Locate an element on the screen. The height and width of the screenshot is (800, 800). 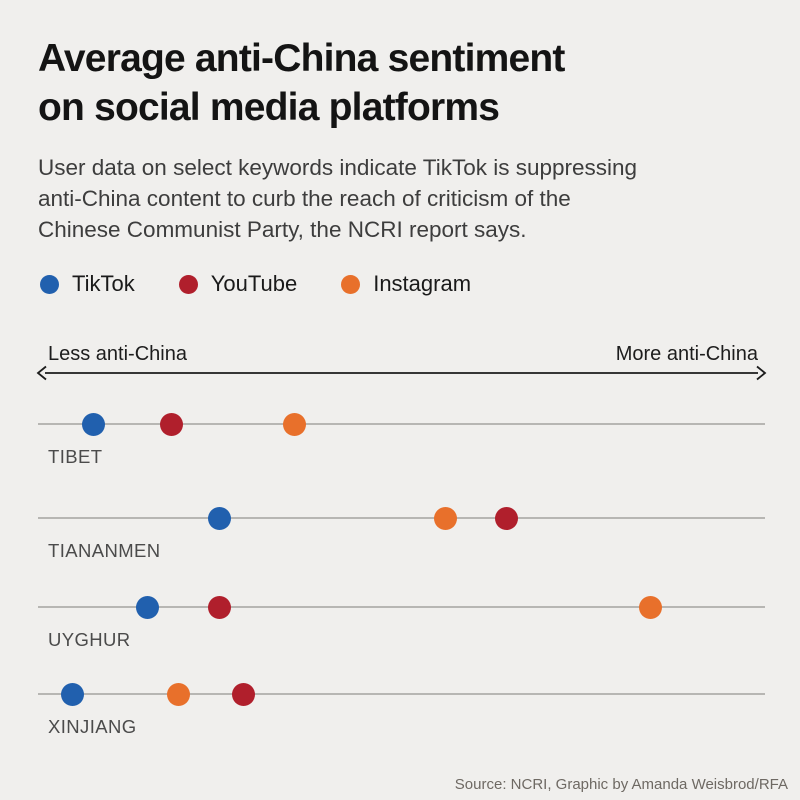
category-label-xinjiang: XINJIANG is located at coordinates (92, 726).